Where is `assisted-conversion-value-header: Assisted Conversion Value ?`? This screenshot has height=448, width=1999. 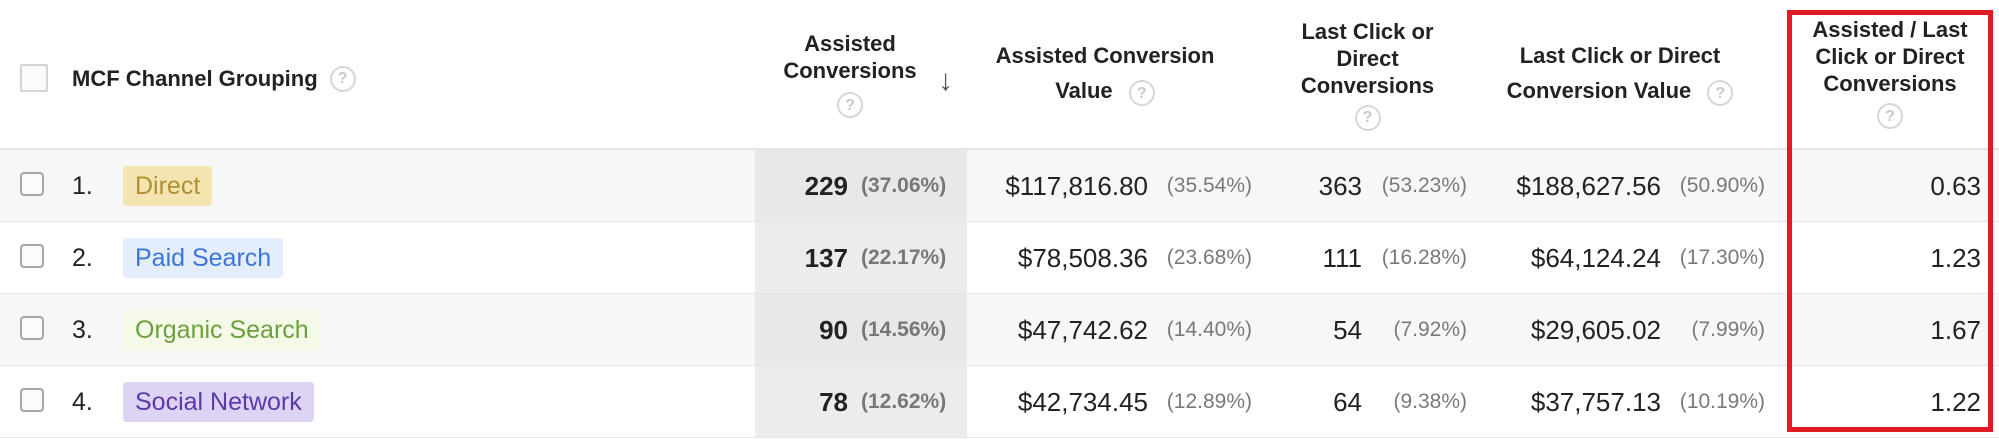
assisted-conversion-value-header: Assisted Conversion Value ? is located at coordinates (1105, 74).